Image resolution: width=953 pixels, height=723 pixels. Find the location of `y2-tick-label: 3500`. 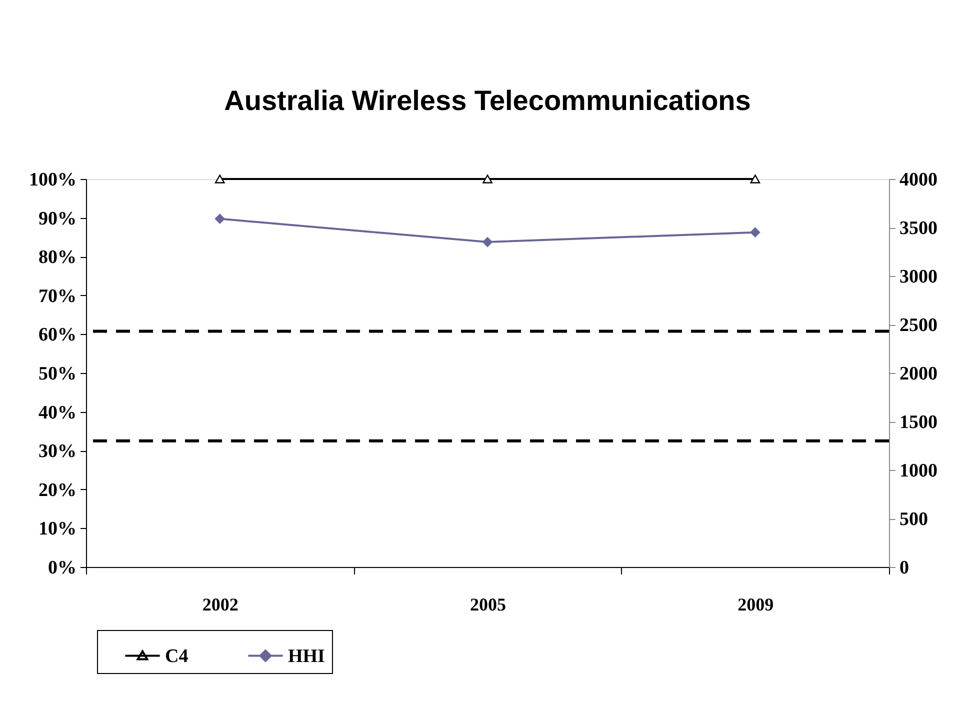

y2-tick-label: 3500 is located at coordinates (919, 228).